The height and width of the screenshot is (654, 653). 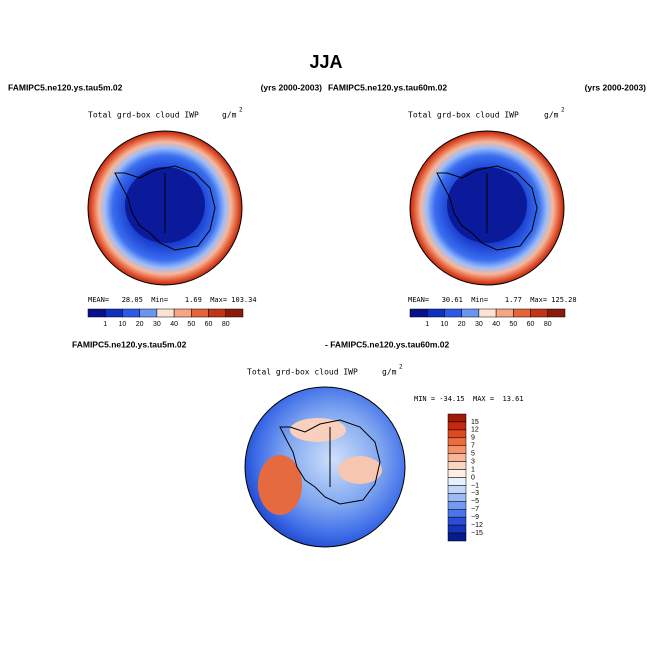 What do you see at coordinates (475, 517) in the screenshot?
I see `colorbar-label: −9` at bounding box center [475, 517].